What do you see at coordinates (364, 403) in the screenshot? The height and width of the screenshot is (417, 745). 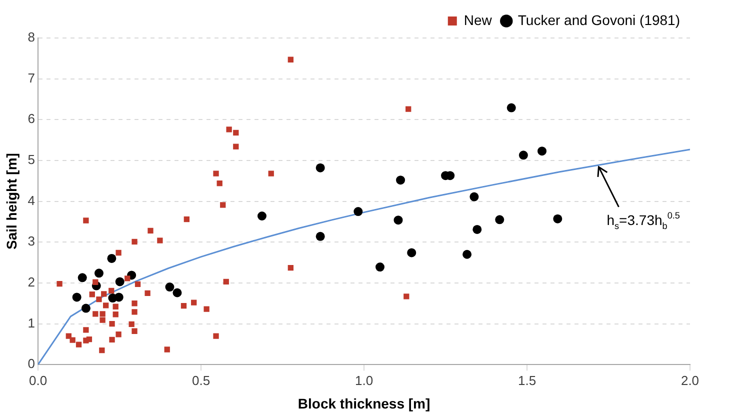 I see `x-axis-title: Block thickness [m]` at bounding box center [364, 403].